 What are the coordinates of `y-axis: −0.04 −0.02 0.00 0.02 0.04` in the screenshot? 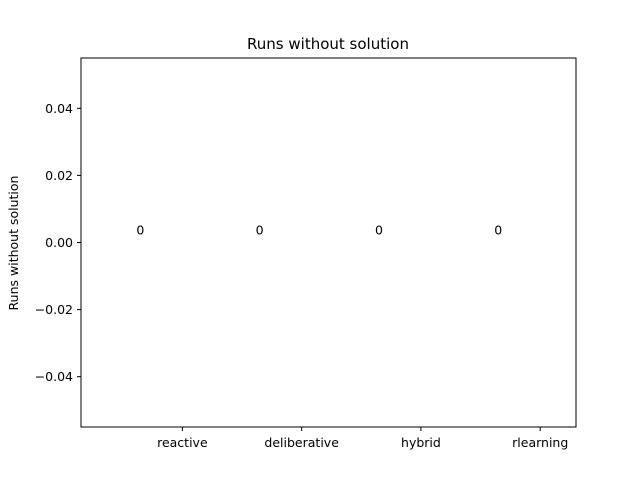 It's located at (58, 242).